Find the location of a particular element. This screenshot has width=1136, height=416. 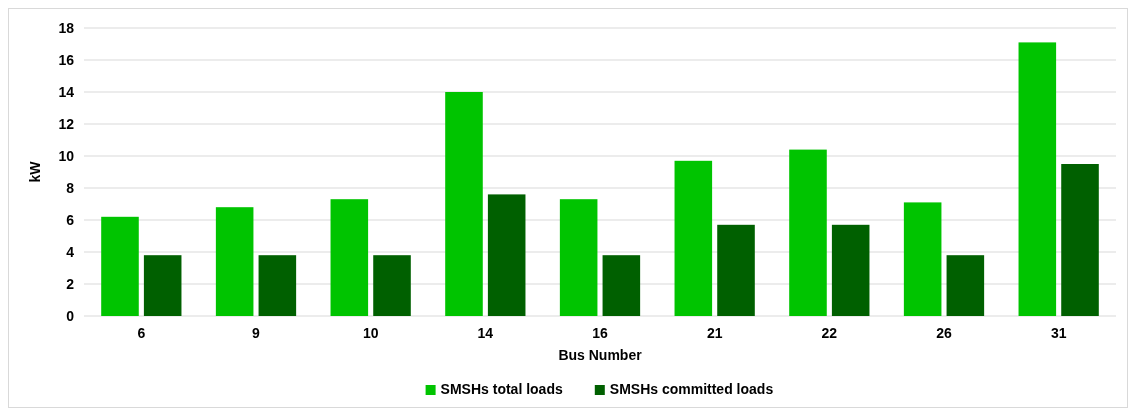

y-tick-label: 8 is located at coordinates (70, 187).